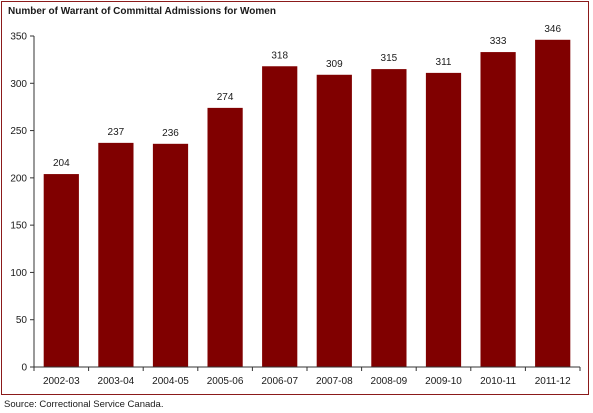 This screenshot has width=593, height=413. What do you see at coordinates (18, 131) in the screenshot?
I see `y-tick-label: 250` at bounding box center [18, 131].